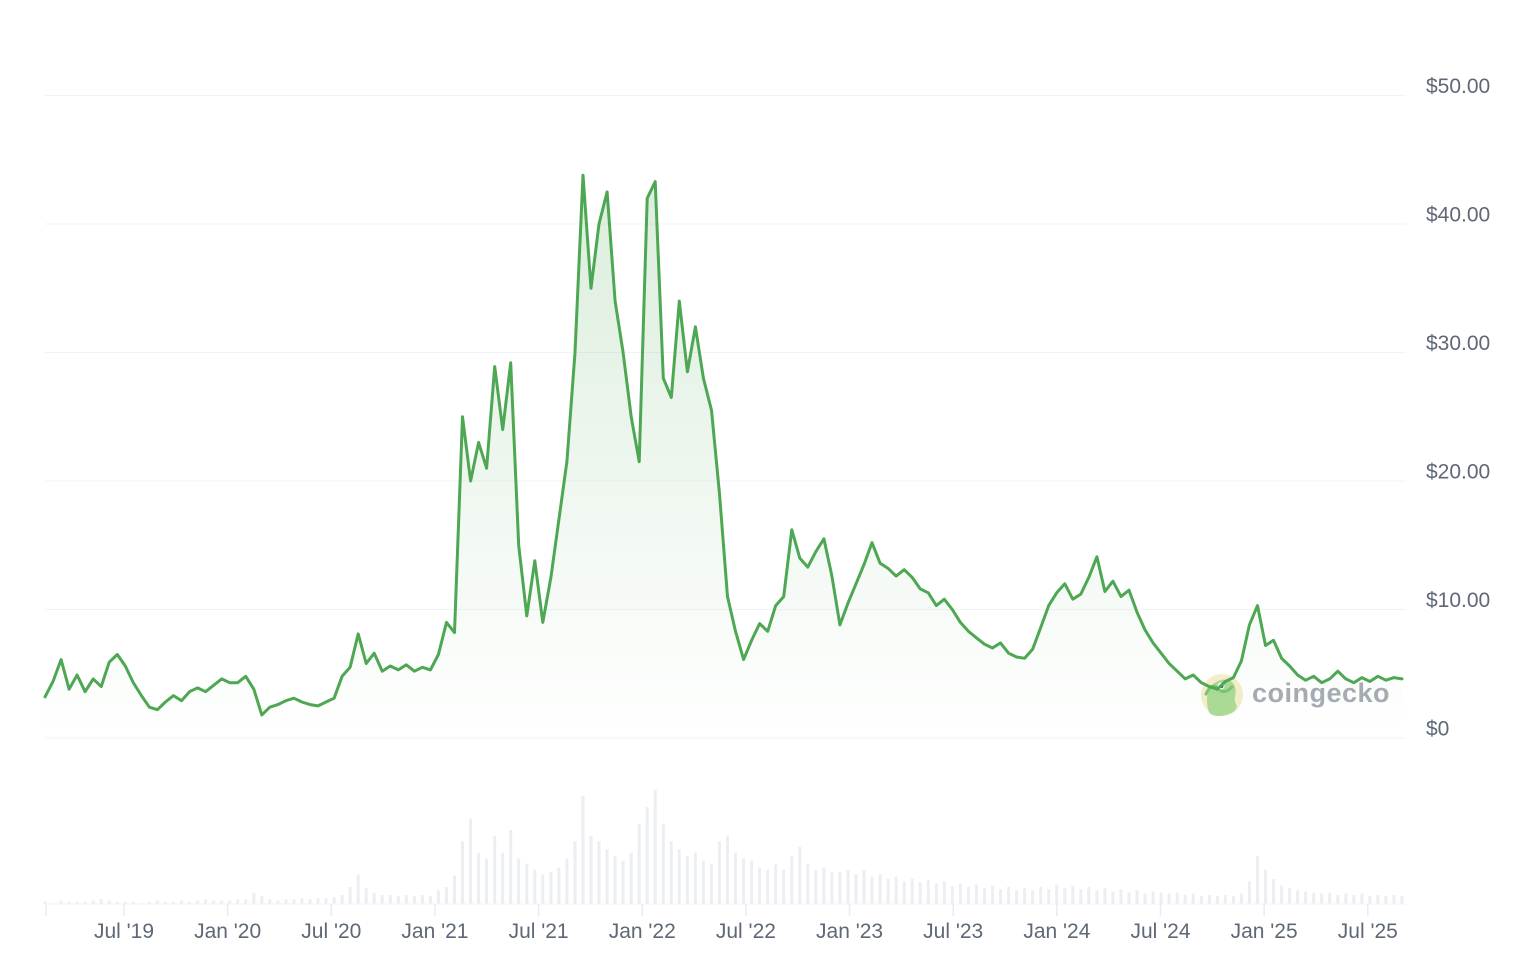  I want to click on x-axis-label: Jul '22, so click(746, 931).